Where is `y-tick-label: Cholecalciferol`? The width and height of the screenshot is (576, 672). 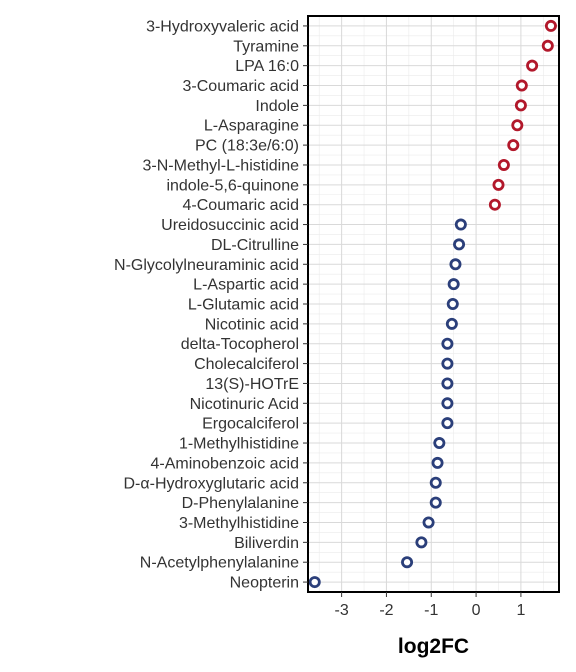
y-tick-label: Cholecalciferol is located at coordinates (246, 364).